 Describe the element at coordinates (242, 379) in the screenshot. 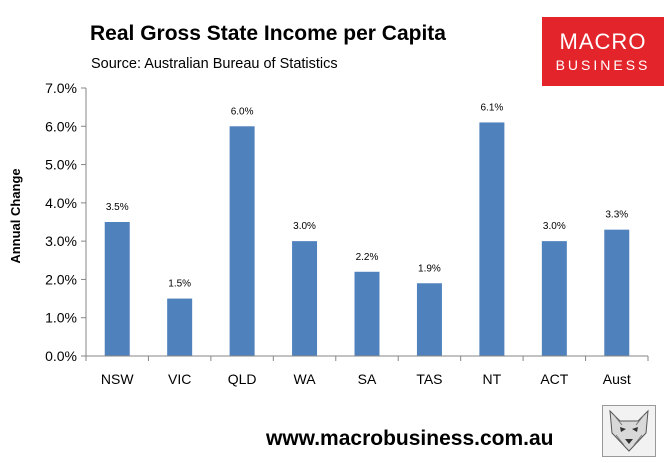

I see `x-tick-label: QLD` at that location.